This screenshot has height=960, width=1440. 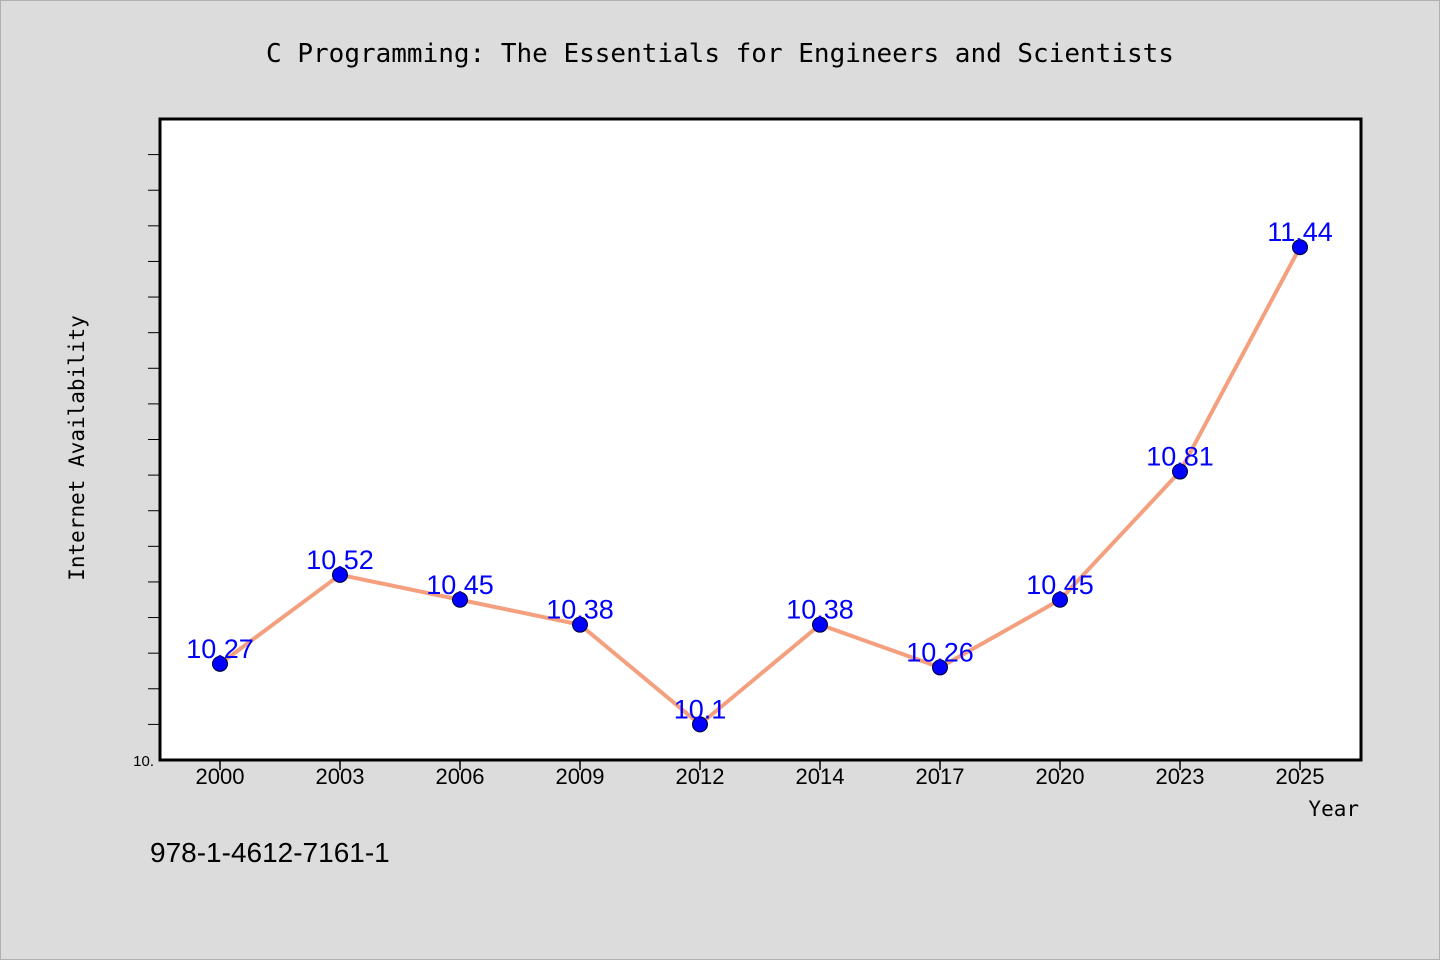 I want to click on data-label: 11.44, so click(x=1300, y=232).